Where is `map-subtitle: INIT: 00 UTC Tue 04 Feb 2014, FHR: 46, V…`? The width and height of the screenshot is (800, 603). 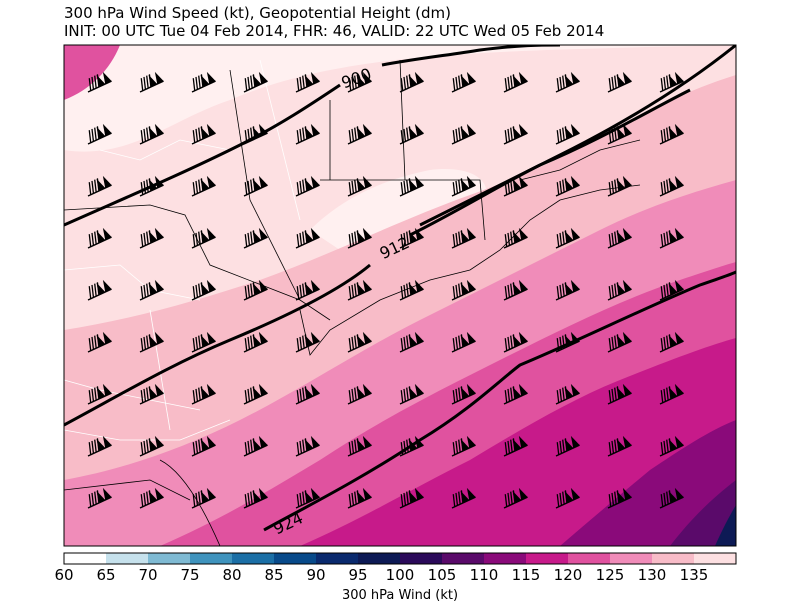 map-subtitle: INIT: 00 UTC Tue 04 Feb 2014, FHR: 46, V… is located at coordinates (334, 31).